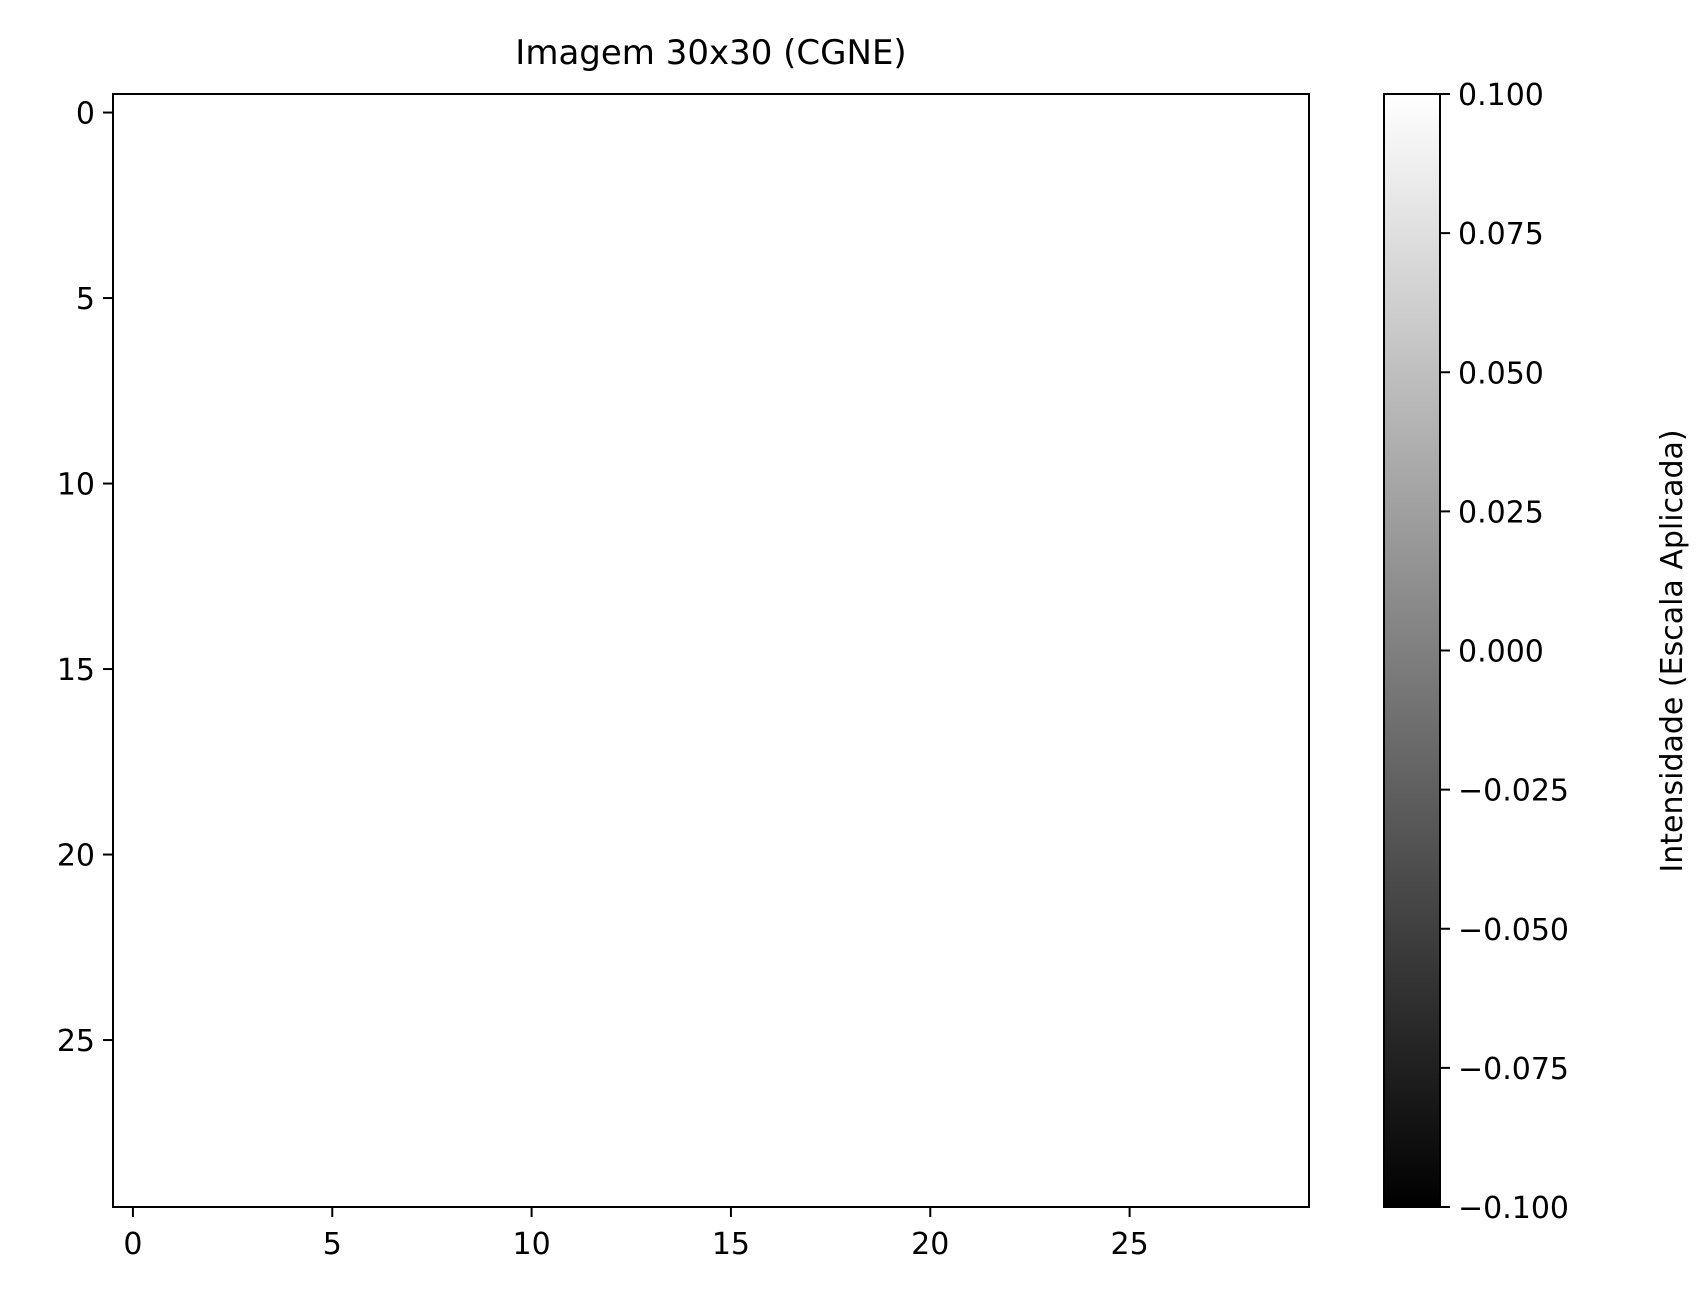  What do you see at coordinates (85, 299) in the screenshot?
I see `y-tick-label: 5` at bounding box center [85, 299].